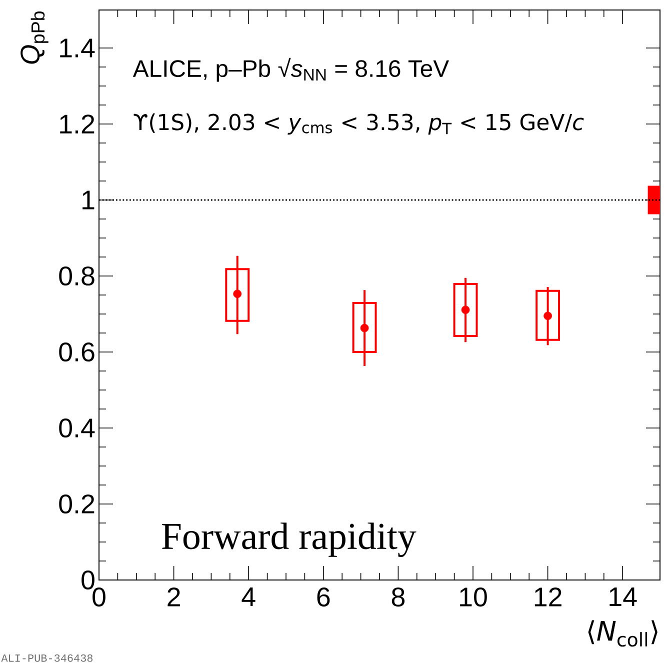 The image size is (667, 663). I want to click on y-tick-label: 0.2, so click(76, 504).